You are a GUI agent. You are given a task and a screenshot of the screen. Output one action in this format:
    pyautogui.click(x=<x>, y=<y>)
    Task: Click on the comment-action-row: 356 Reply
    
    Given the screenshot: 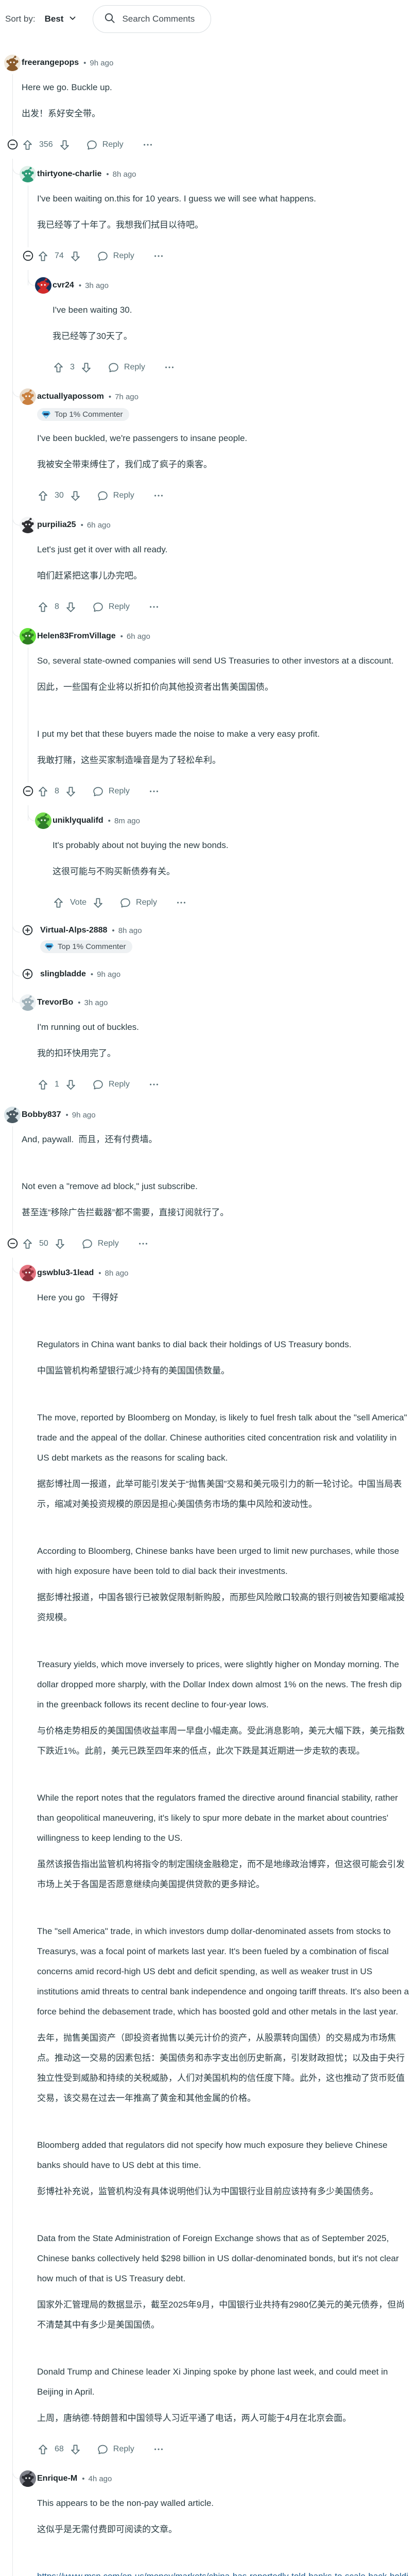 What is the action you would take?
    pyautogui.click(x=208, y=144)
    